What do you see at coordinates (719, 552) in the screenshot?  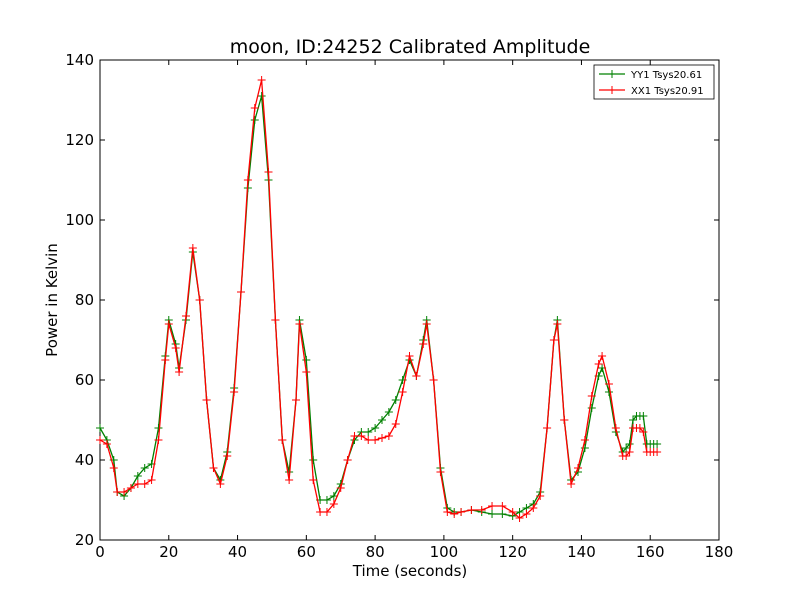 I see `x-tick-label: 180` at bounding box center [719, 552].